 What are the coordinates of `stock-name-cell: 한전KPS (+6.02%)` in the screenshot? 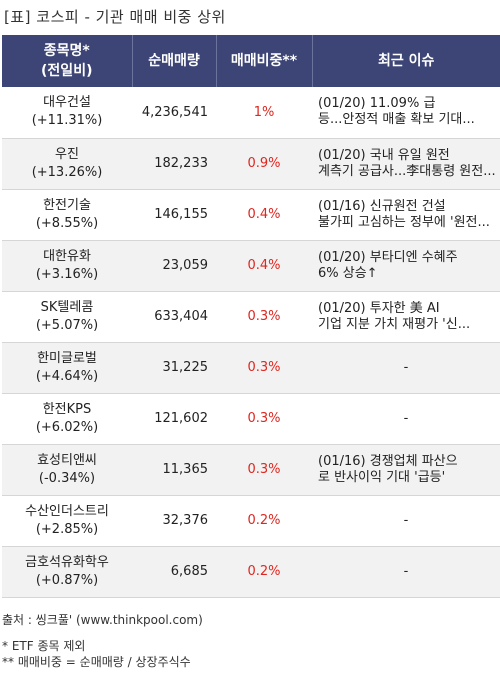 It's located at (67, 419).